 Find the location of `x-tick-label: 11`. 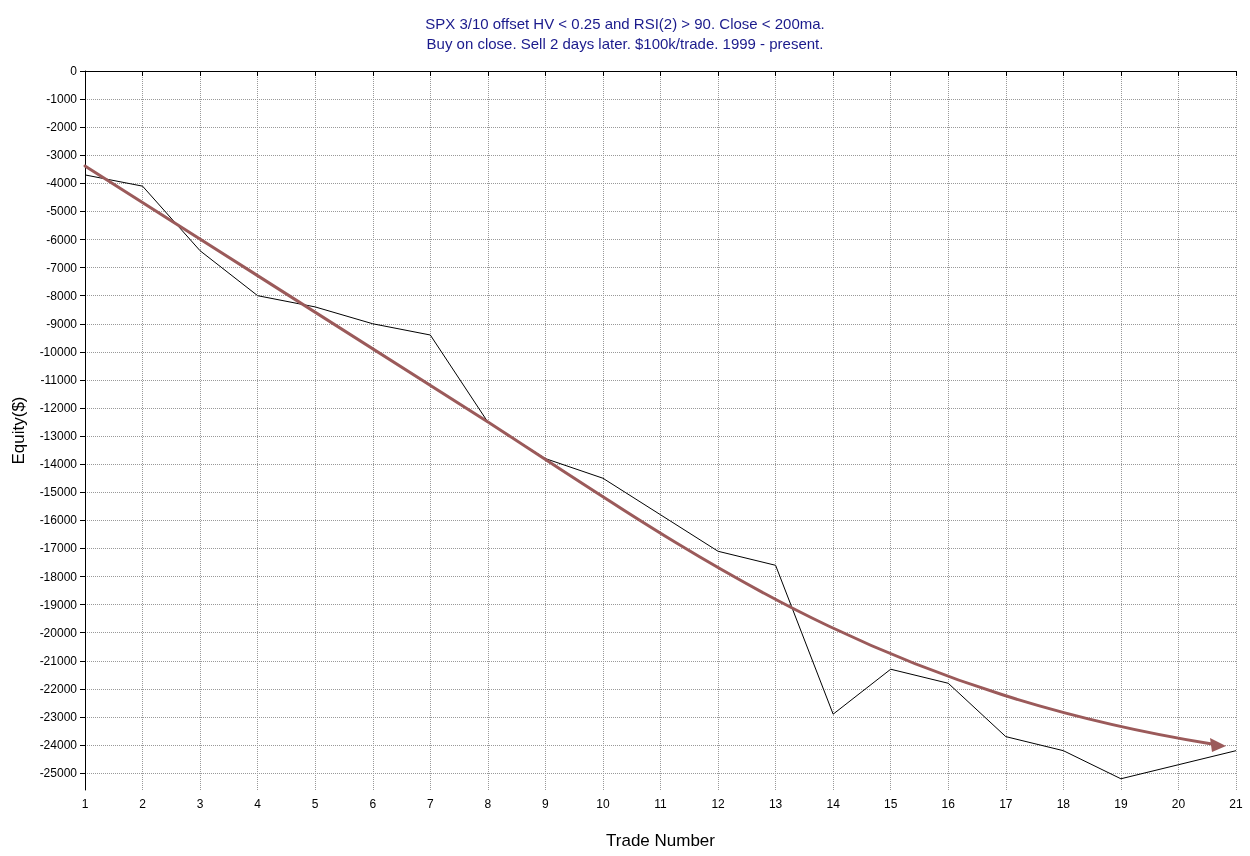

x-tick-label: 11 is located at coordinates (661, 804).